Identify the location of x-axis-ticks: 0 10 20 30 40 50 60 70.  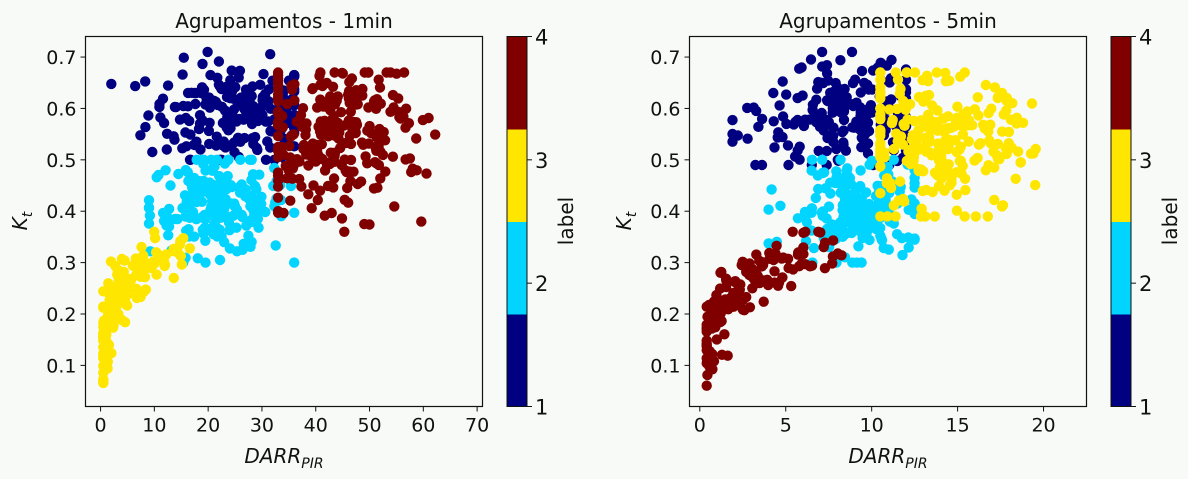
(292, 421).